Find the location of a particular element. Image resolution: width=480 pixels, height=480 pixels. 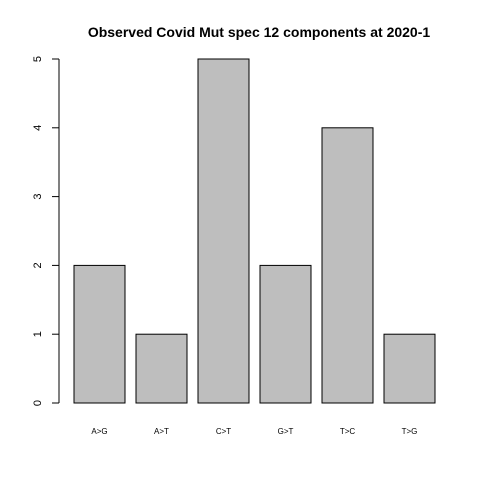

x-tick-label: C>T is located at coordinates (223, 431).